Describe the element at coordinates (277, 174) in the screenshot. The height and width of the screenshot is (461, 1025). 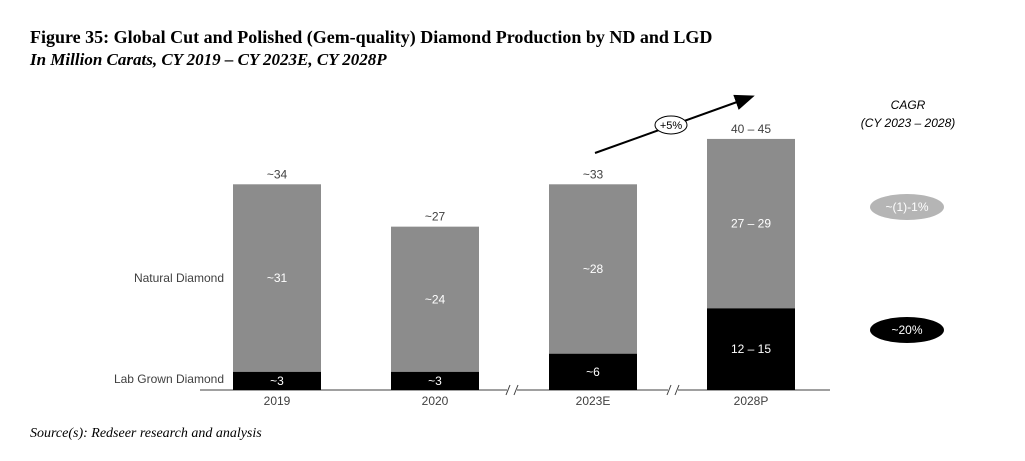
I see `total-value-label: ~34` at that location.